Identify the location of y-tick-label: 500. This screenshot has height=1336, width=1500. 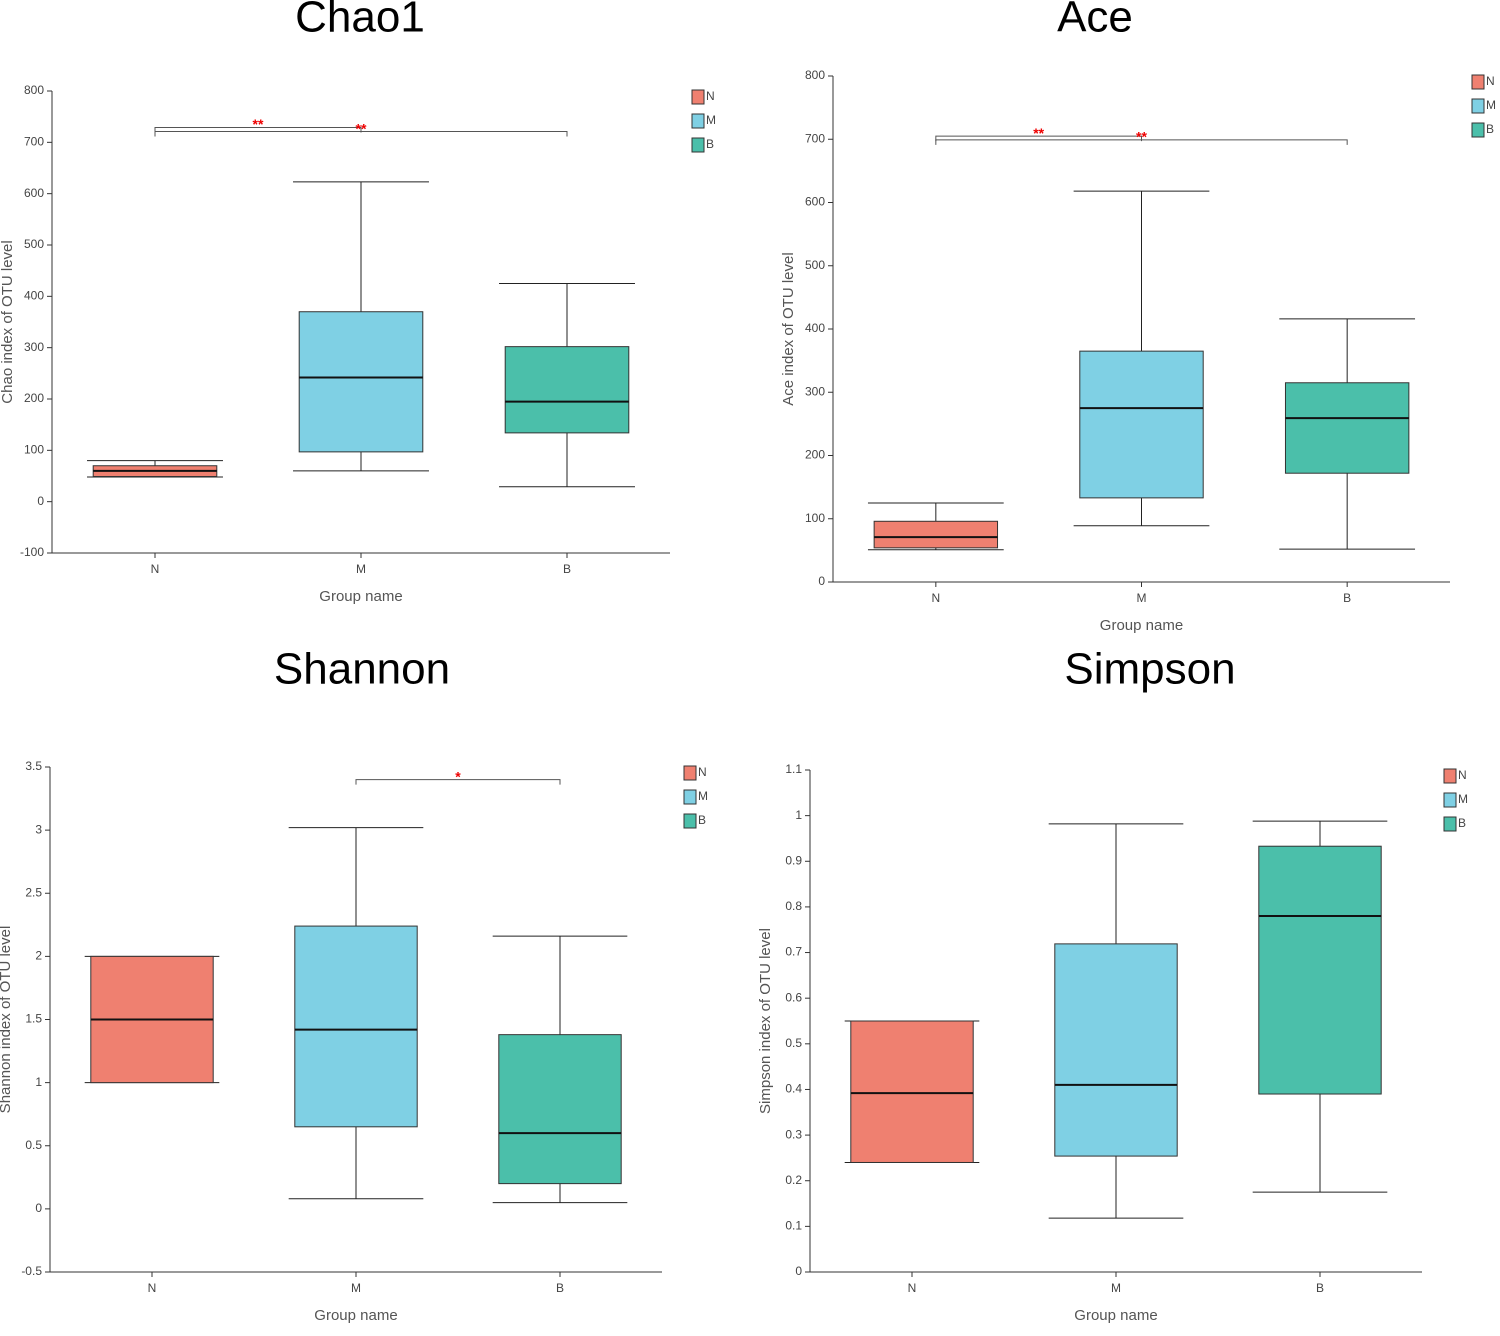
(34, 244).